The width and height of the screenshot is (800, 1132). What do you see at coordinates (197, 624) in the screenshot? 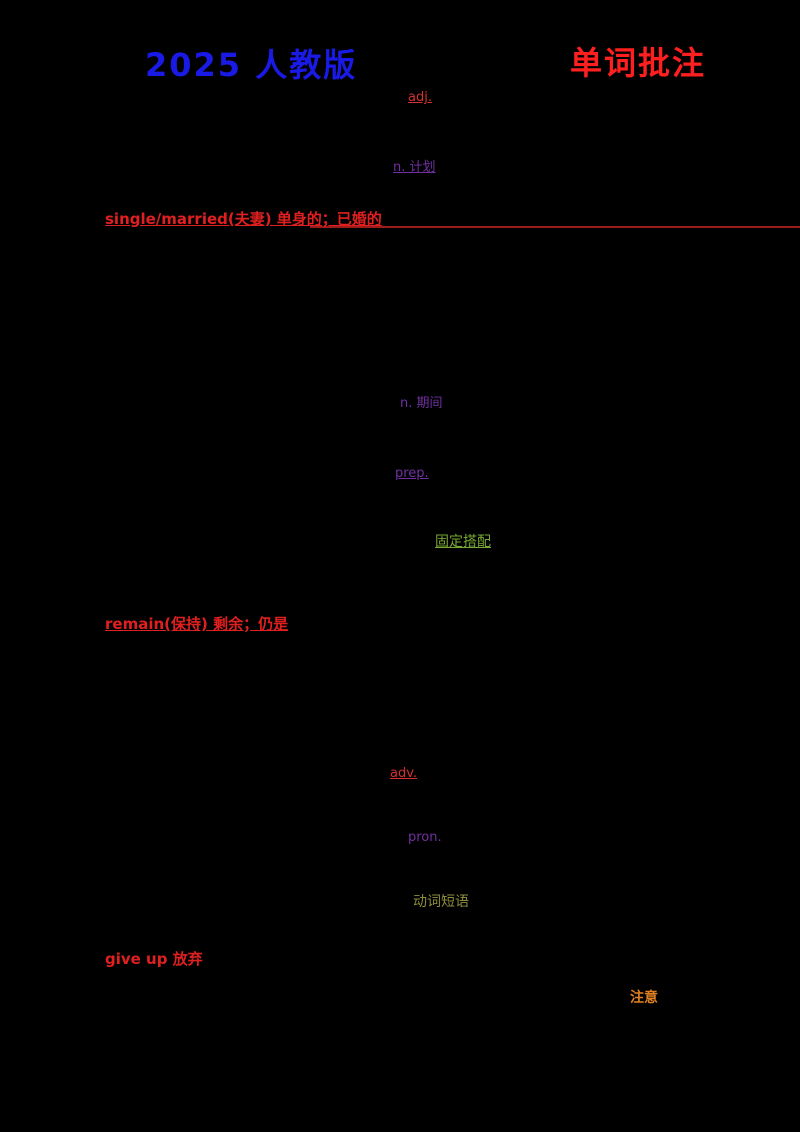
I see `vocab-remain: remain(保持) 剩余；仍是` at bounding box center [197, 624].